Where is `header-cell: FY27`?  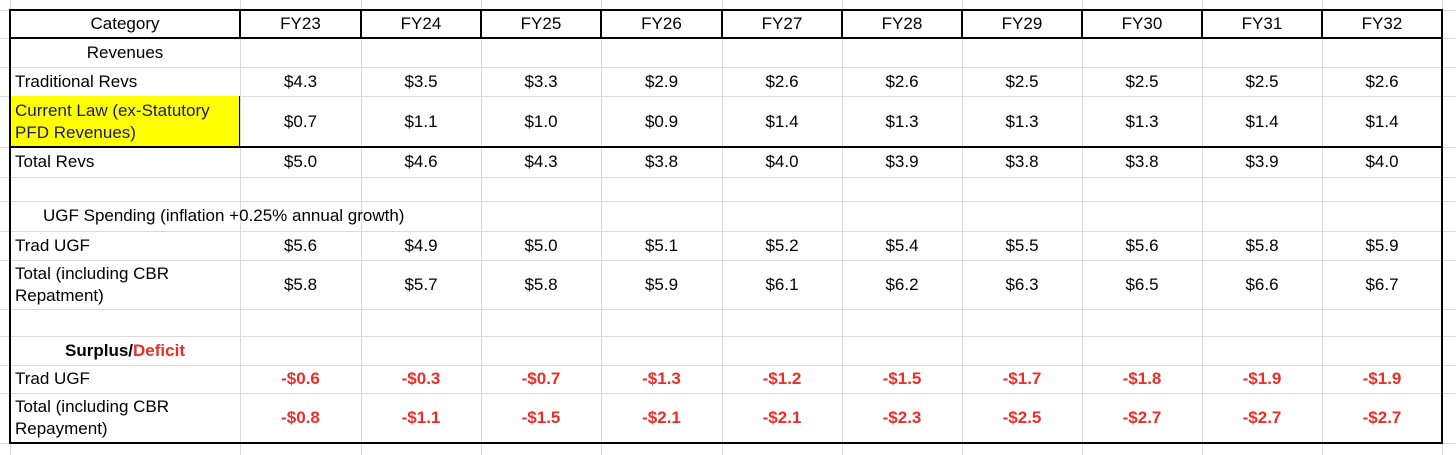
header-cell: FY27 is located at coordinates (782, 23).